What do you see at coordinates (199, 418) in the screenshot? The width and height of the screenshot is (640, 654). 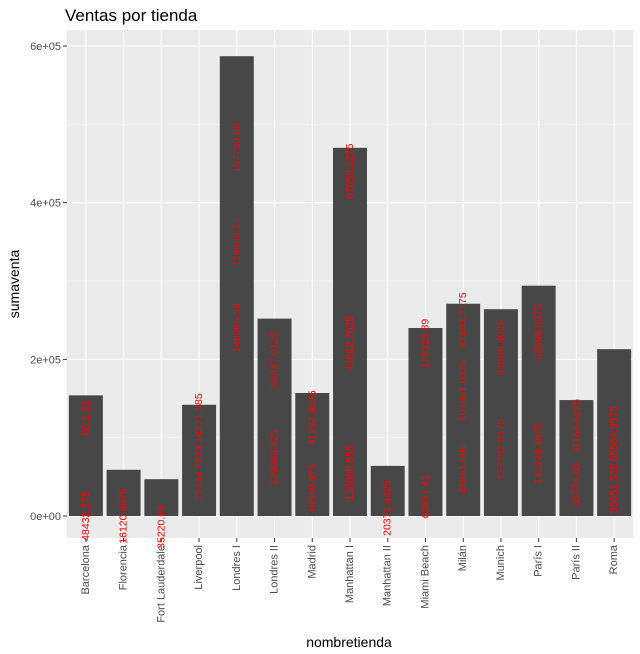 I see `bar-label: 14271.585` at bounding box center [199, 418].